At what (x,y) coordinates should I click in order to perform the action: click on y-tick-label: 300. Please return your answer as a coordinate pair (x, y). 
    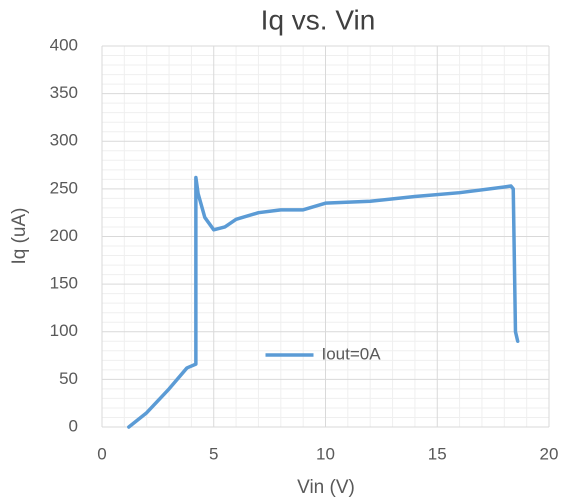
    Looking at the image, I should click on (64, 140).